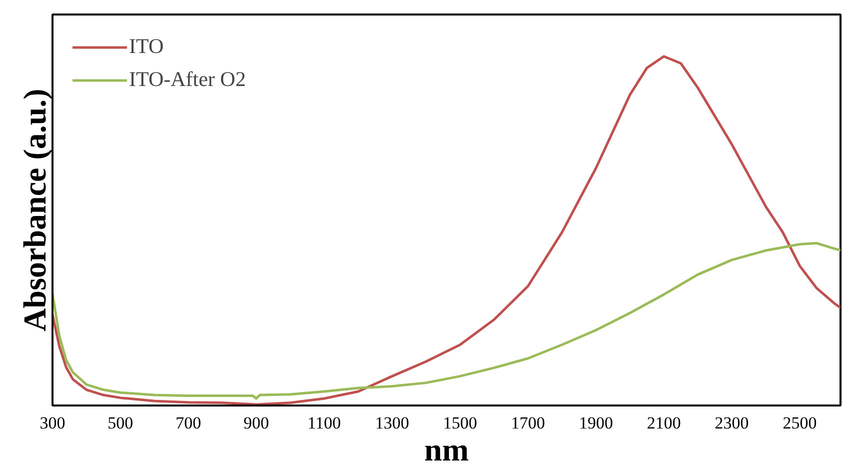  What do you see at coordinates (663, 423) in the screenshot?
I see `x-tick-label: 2100` at bounding box center [663, 423].